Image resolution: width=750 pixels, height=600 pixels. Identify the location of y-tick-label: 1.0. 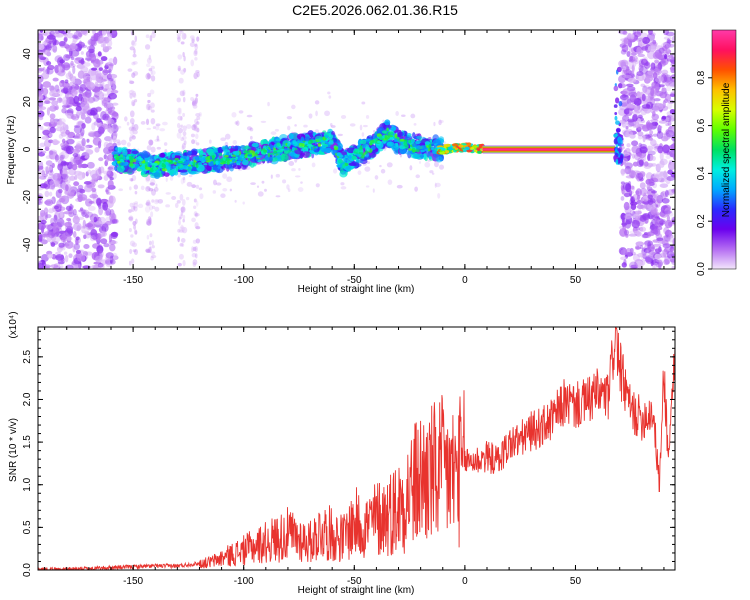
(27, 484).